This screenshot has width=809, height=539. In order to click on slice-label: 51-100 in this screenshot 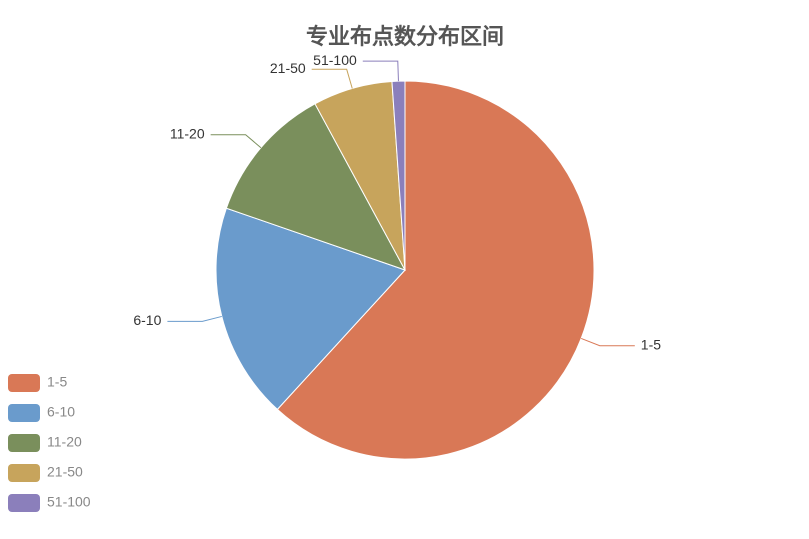, I will do `click(335, 60)`.